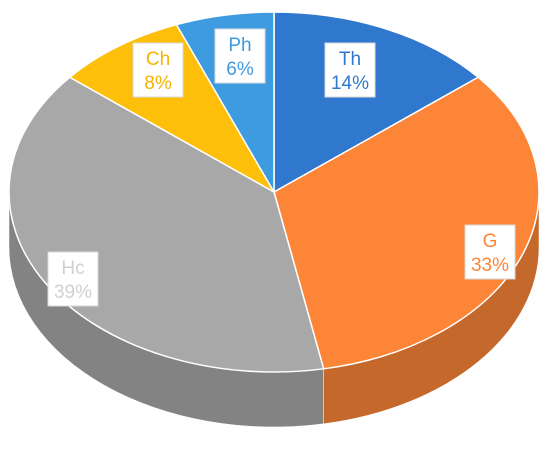 Image resolution: width=550 pixels, height=461 pixels. What do you see at coordinates (490, 265) in the screenshot?
I see `data-label-percent: 33%` at bounding box center [490, 265].